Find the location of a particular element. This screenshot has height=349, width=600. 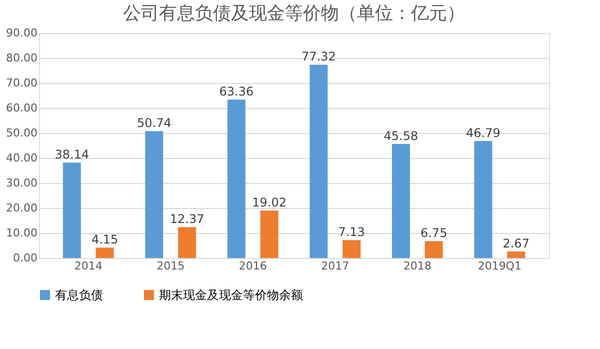

y-tick-label: 80.00 is located at coordinates (22, 58).